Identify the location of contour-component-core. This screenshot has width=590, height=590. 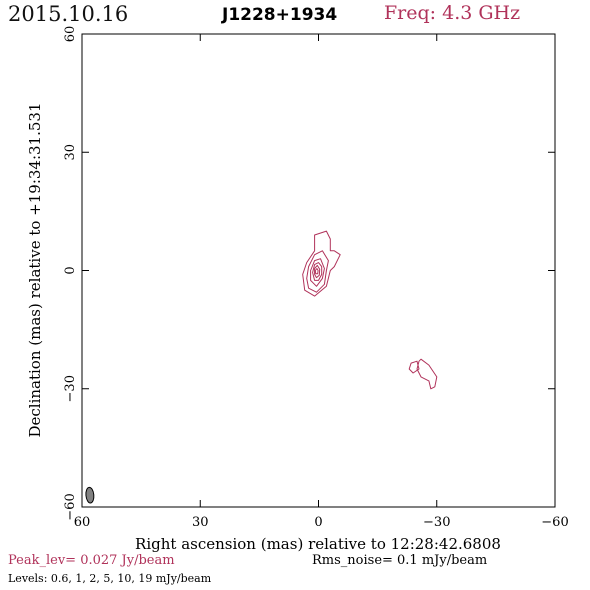
(321, 263).